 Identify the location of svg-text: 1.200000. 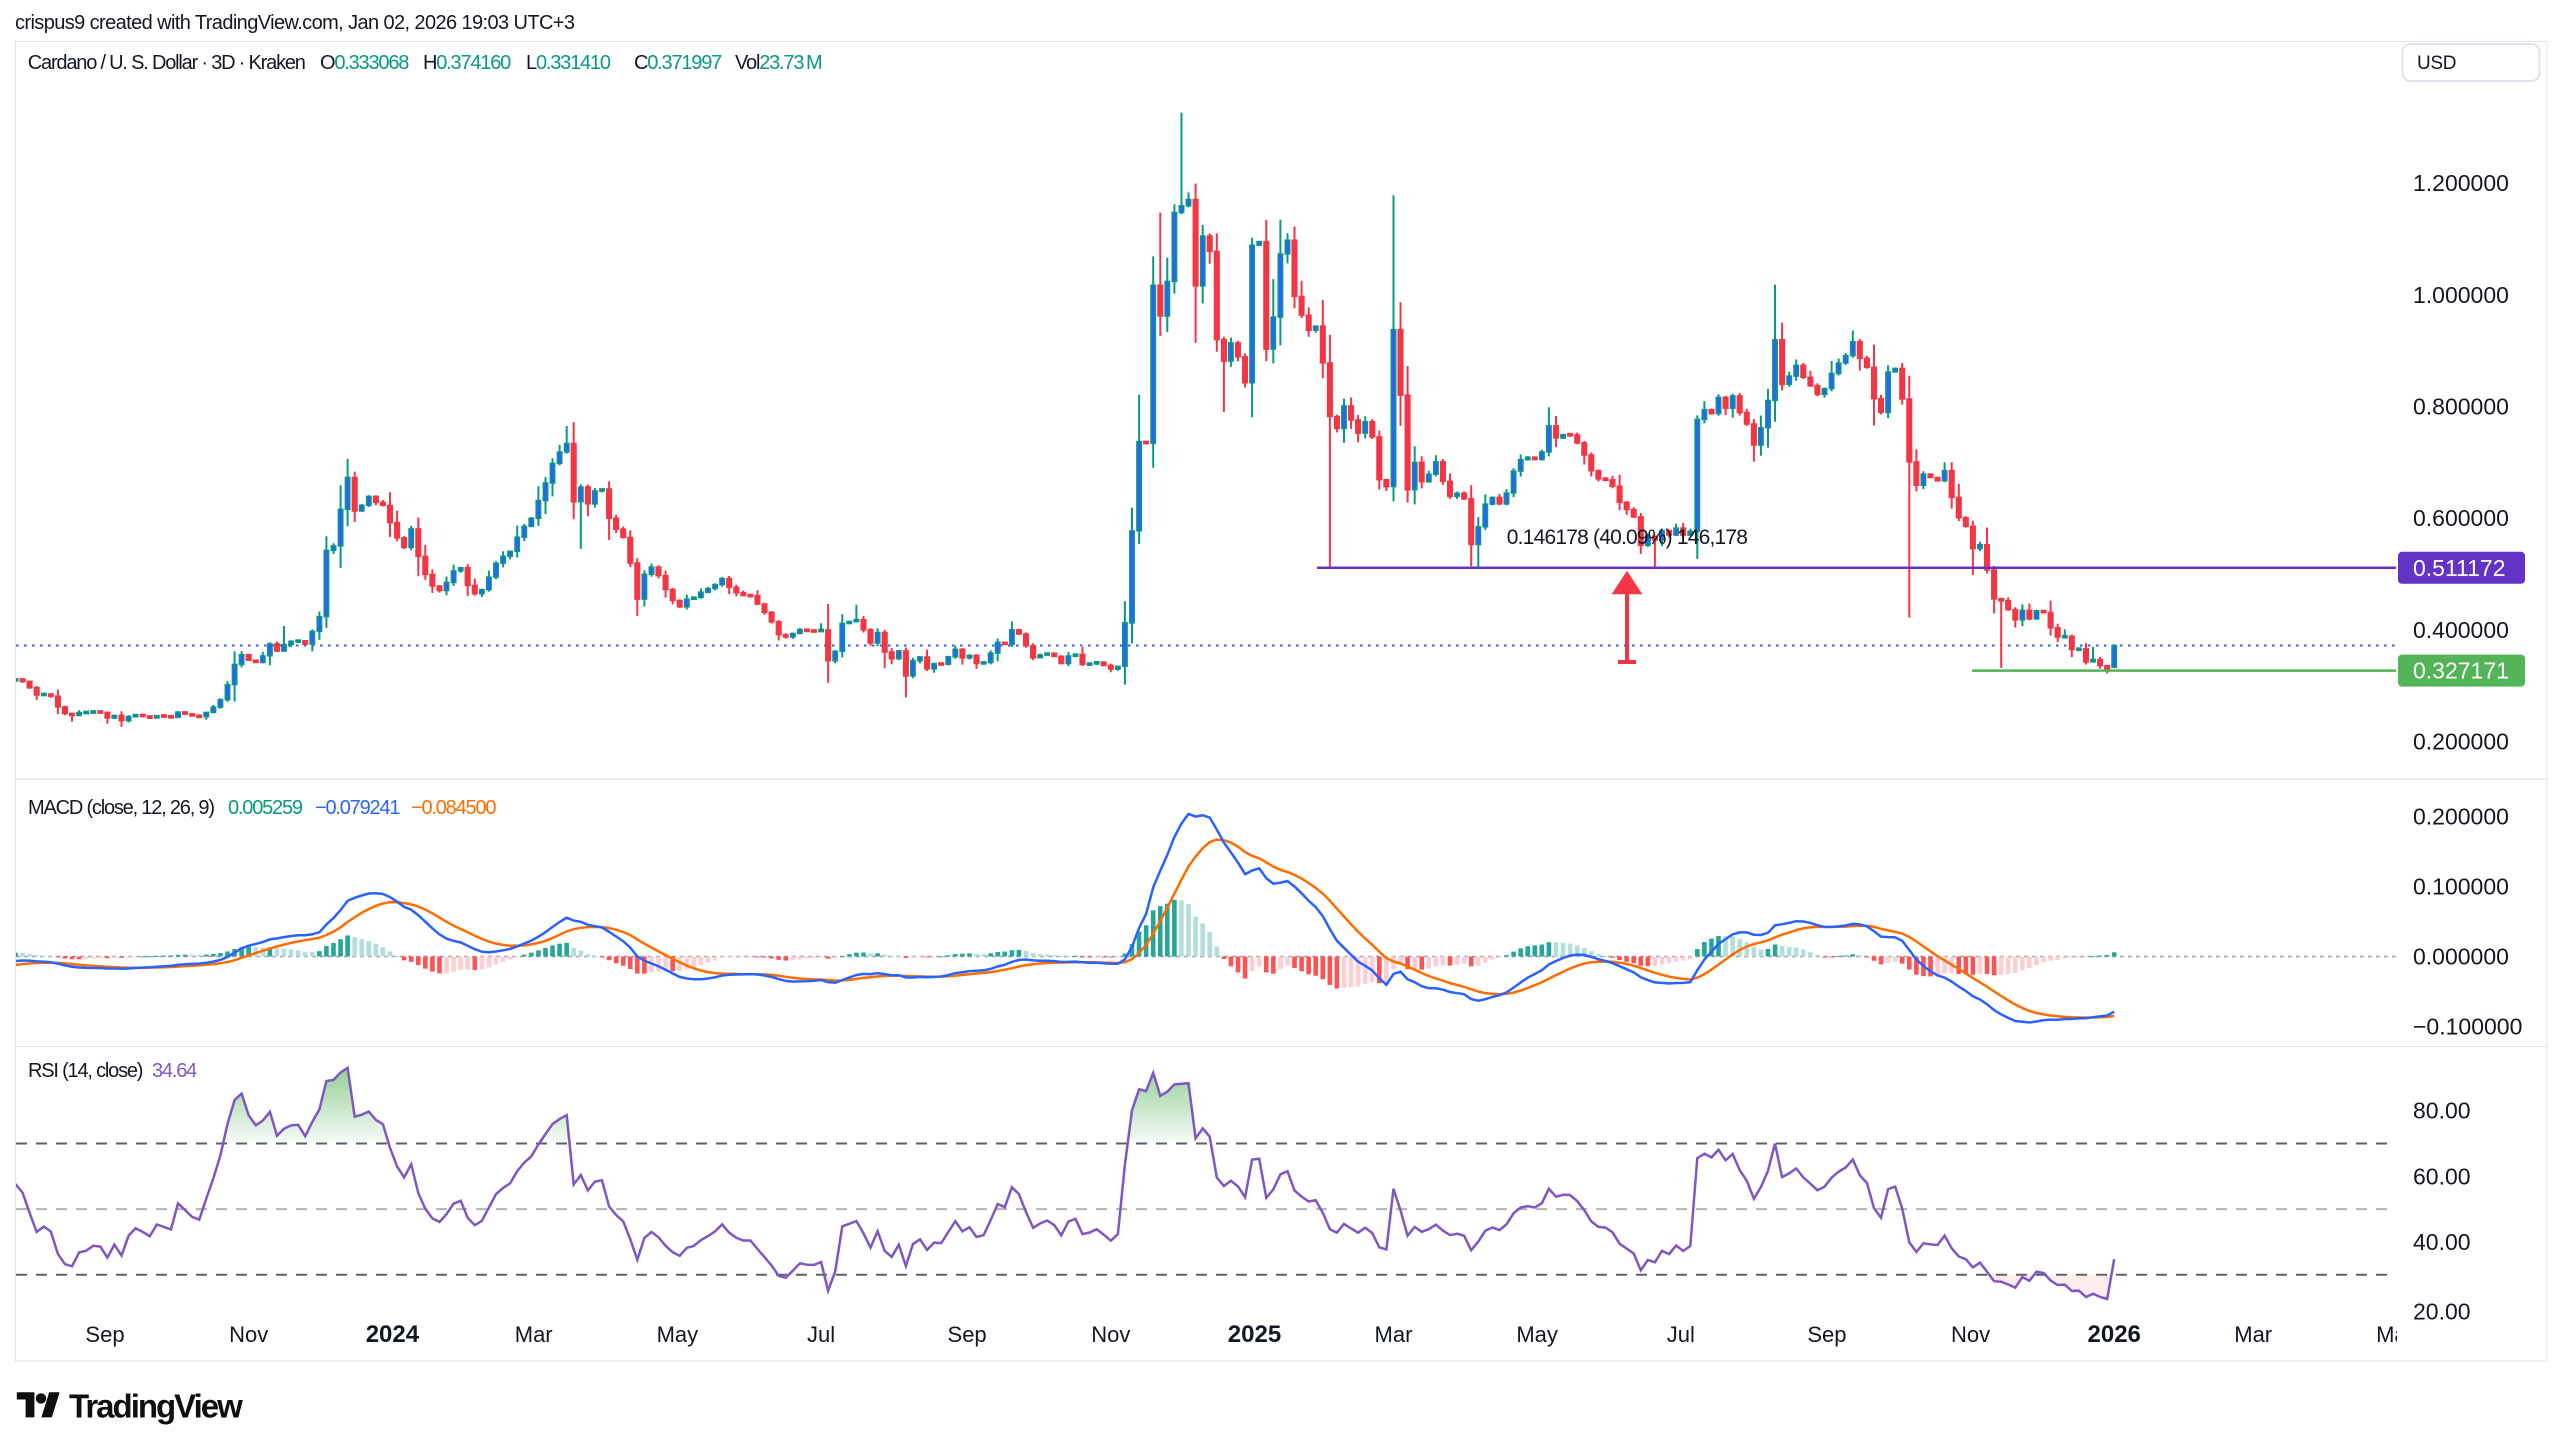
(2461, 183).